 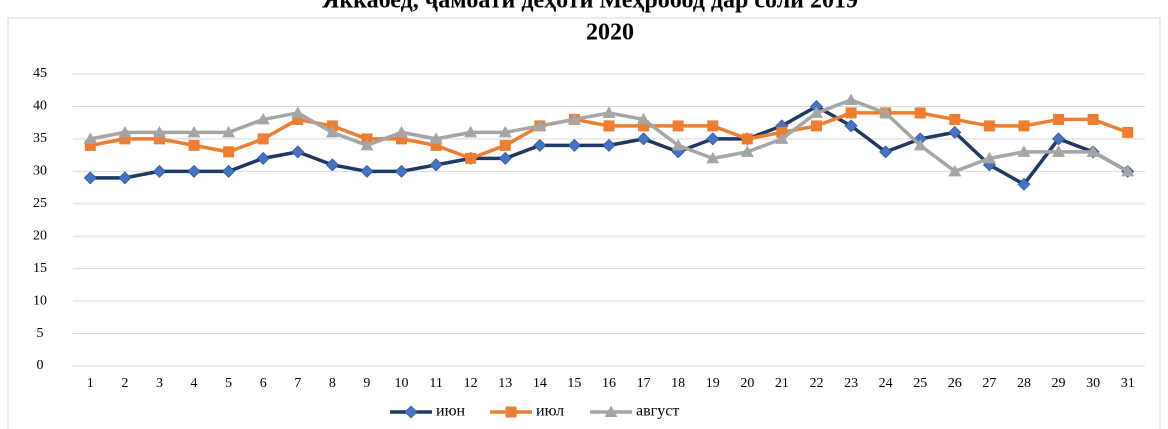 I want to click on x-tick-label: 25, so click(x=920, y=383).